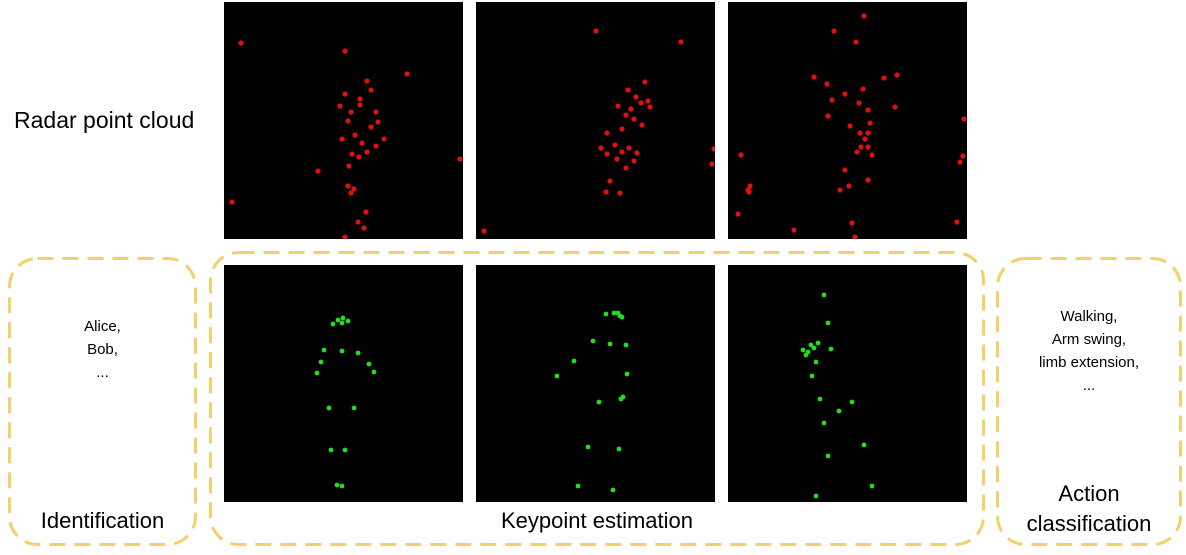 The width and height of the screenshot is (1186, 555). Describe the element at coordinates (1089, 362) in the screenshot. I see `action-item: limb extension,` at that location.